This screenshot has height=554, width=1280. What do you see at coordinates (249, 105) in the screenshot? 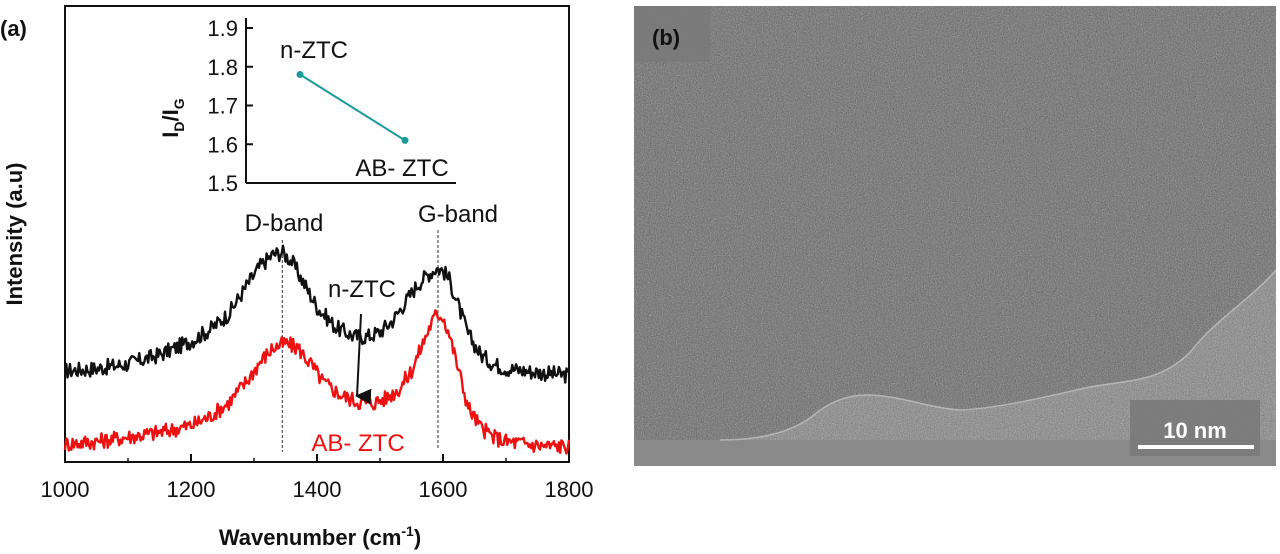
I see `inset-y-ticks` at bounding box center [249, 105].